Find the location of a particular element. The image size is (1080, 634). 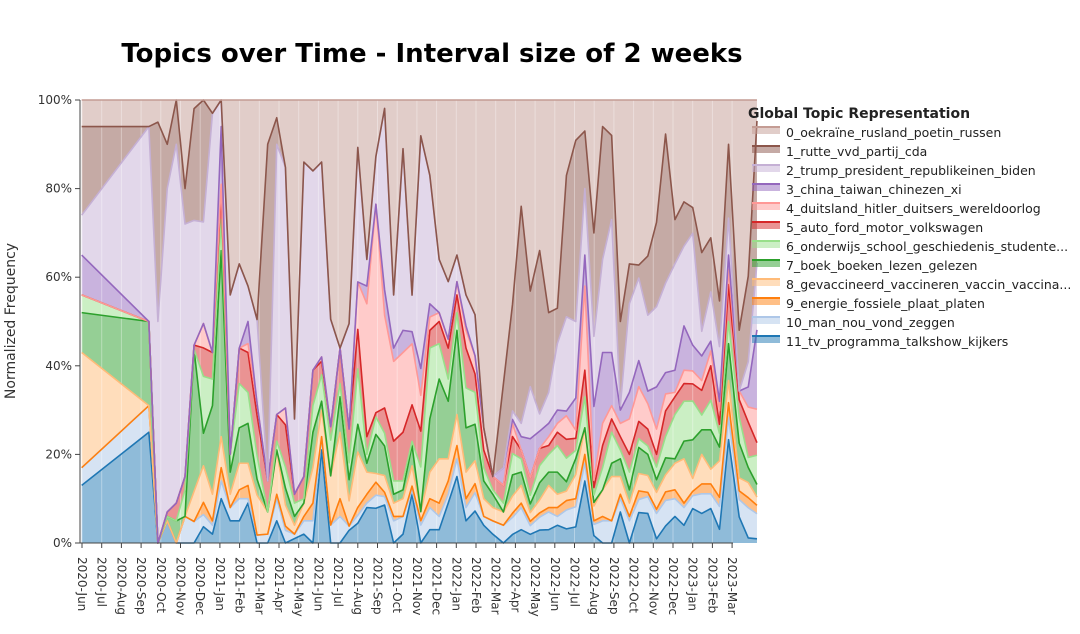

legend-item: 4_duitsland_hitler_duitsers_wereldoorlog is located at coordinates (896, 208).